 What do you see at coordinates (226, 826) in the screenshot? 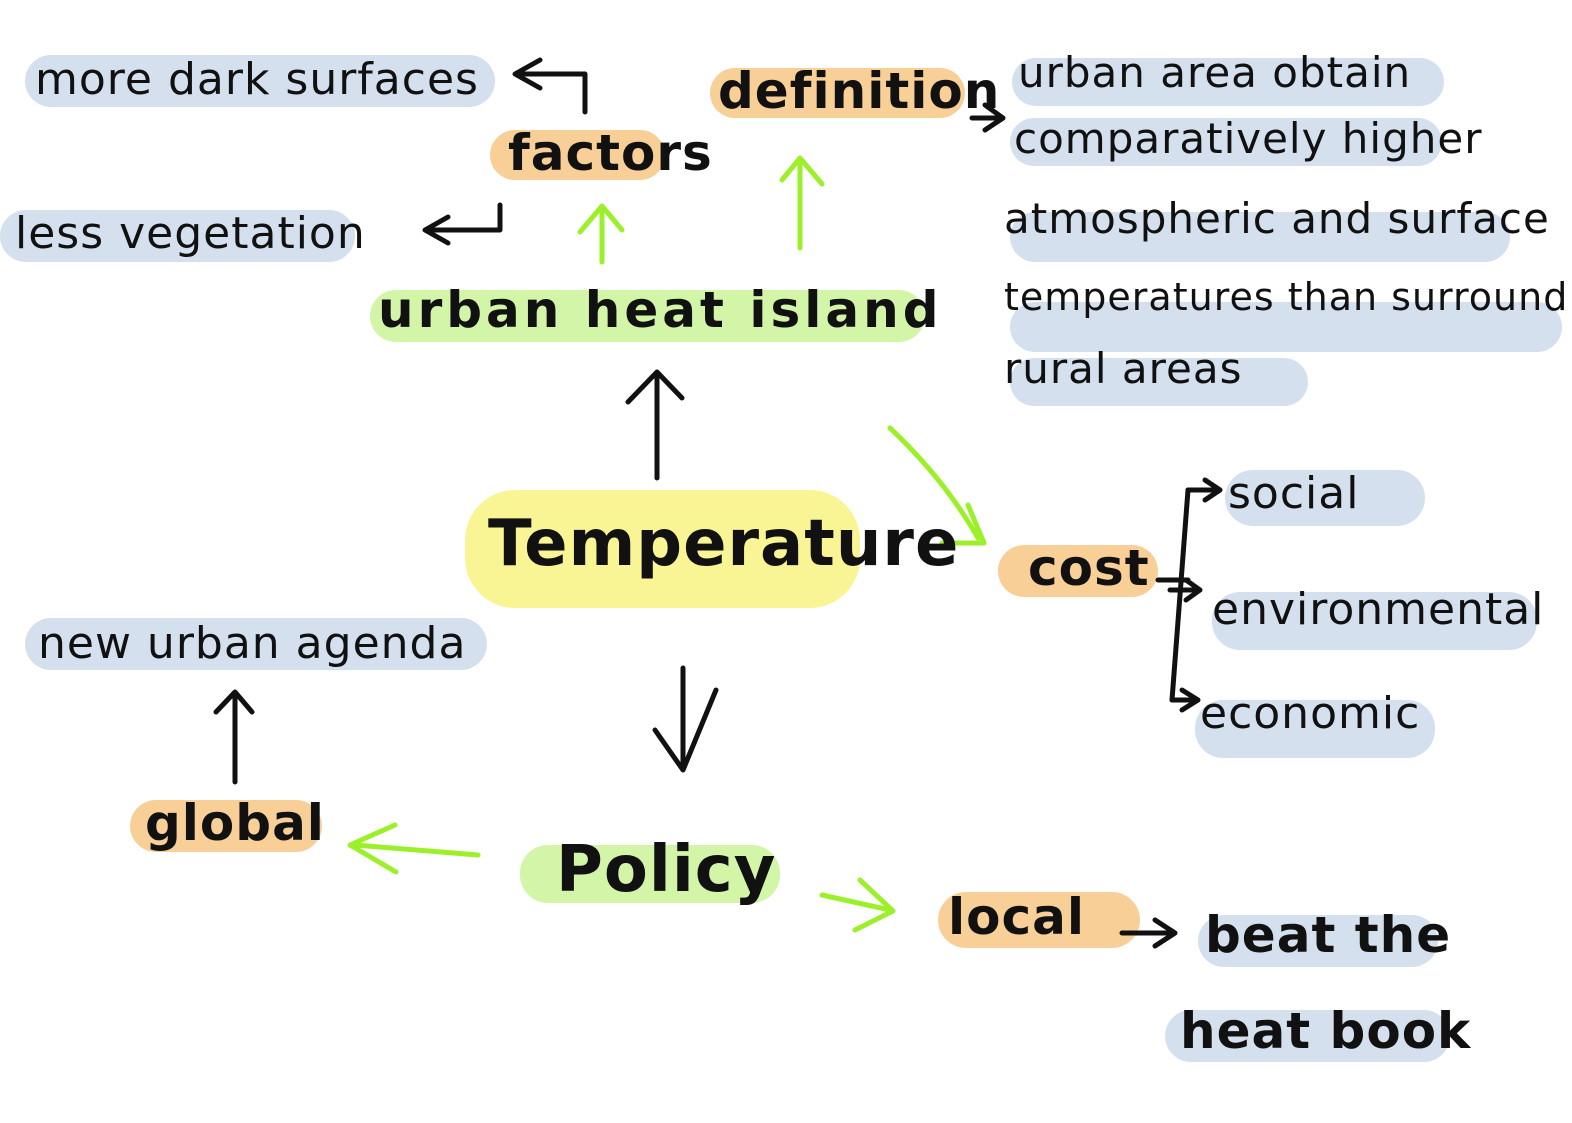
I see `highlight-global` at bounding box center [226, 826].